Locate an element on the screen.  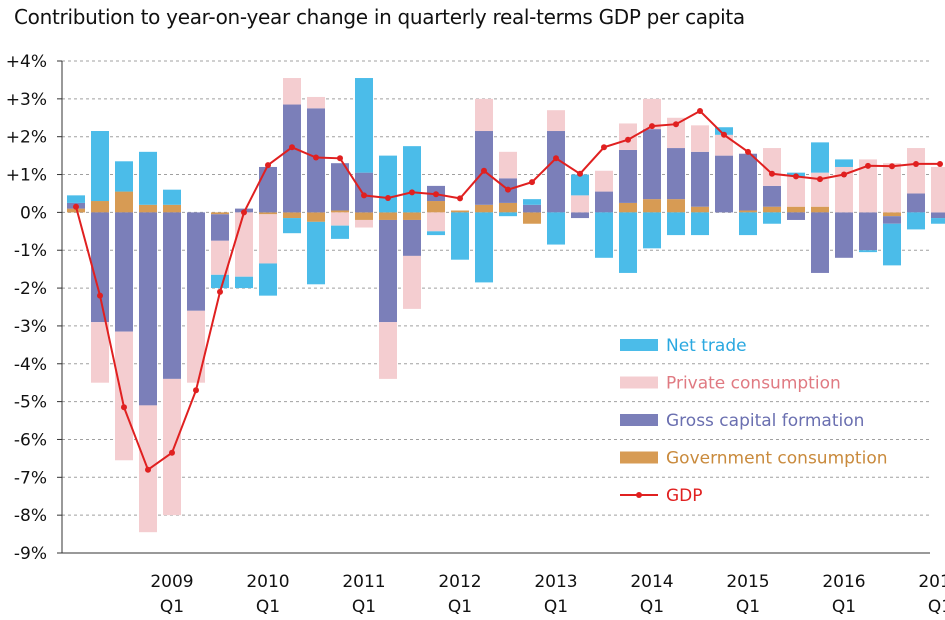
x-tick-year: 2016 is located at coordinates (843, 582).